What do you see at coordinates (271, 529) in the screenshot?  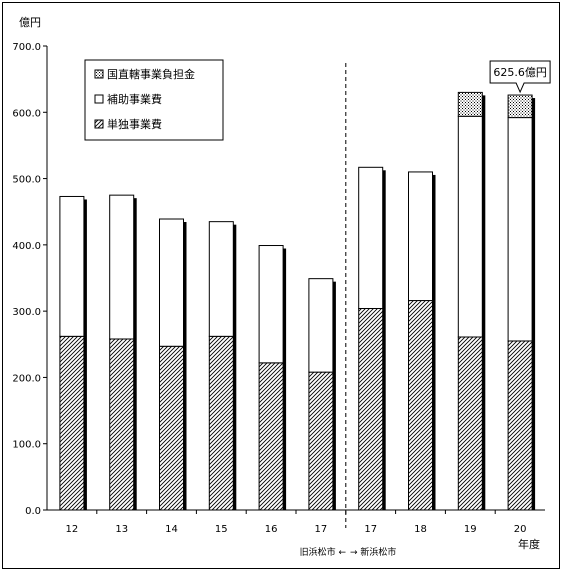 I see `x-tick-label: 16` at bounding box center [271, 529].